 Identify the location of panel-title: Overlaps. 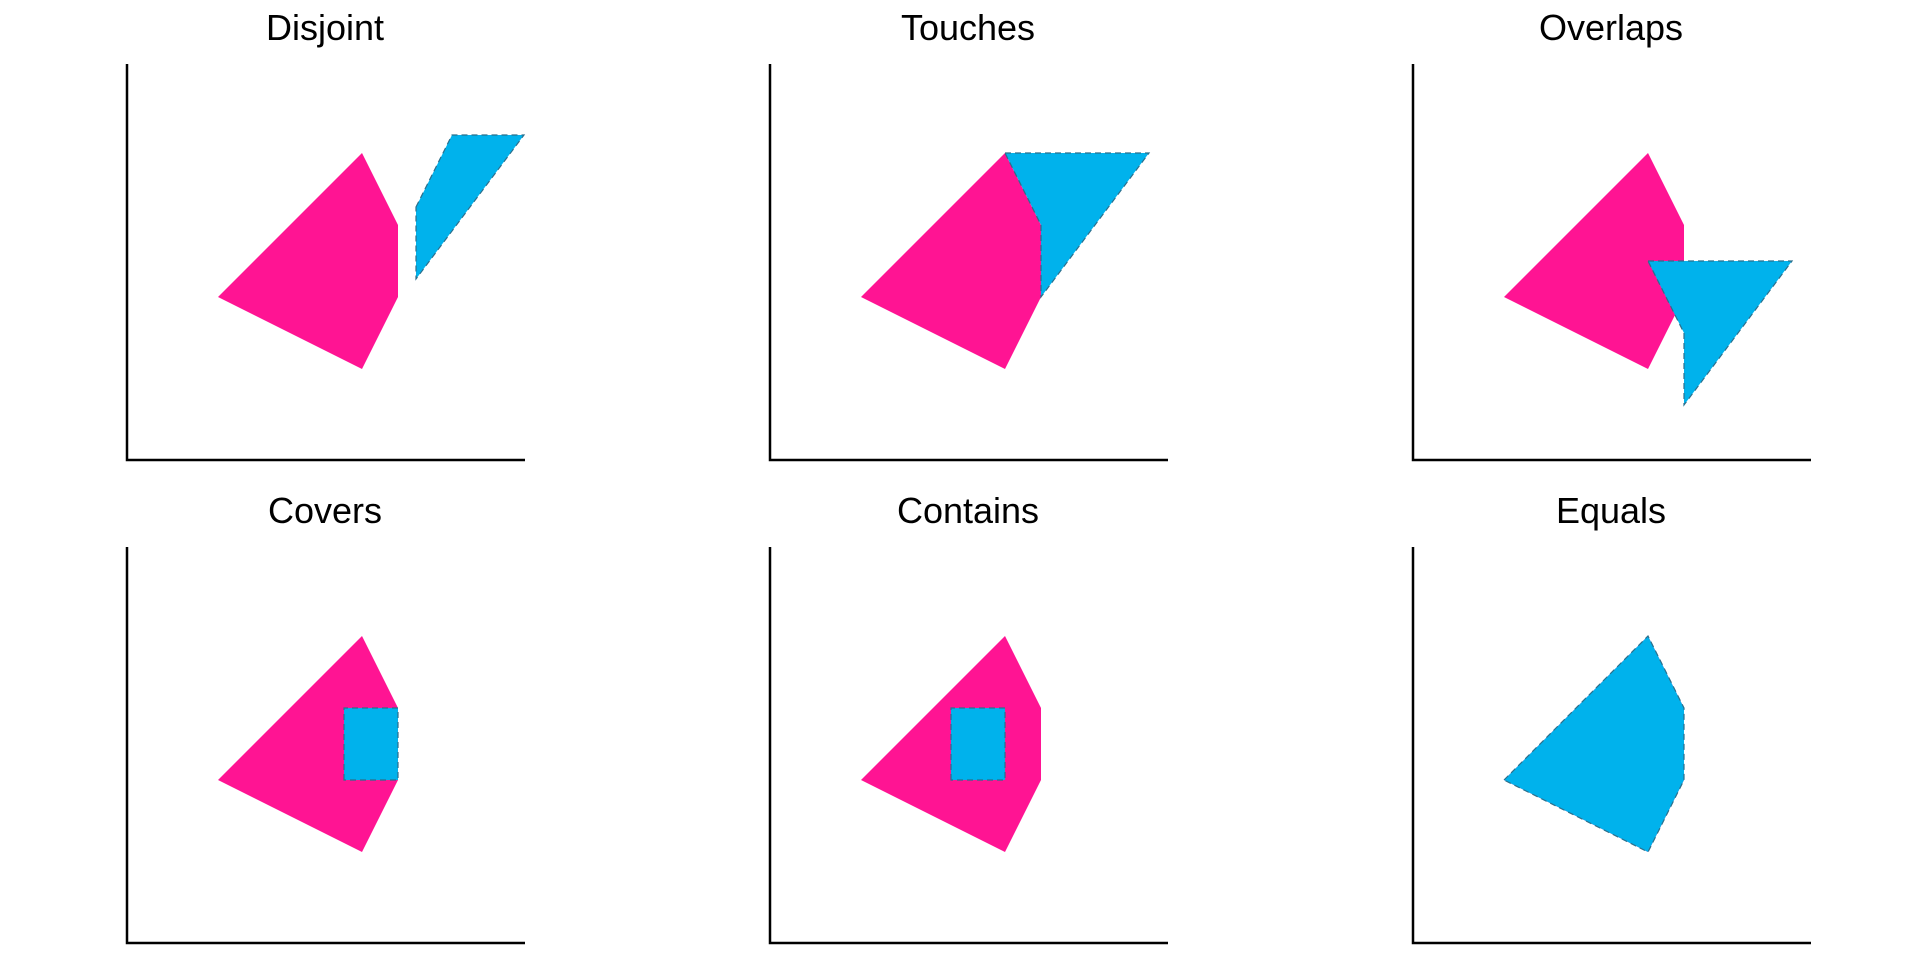
(1611, 27).